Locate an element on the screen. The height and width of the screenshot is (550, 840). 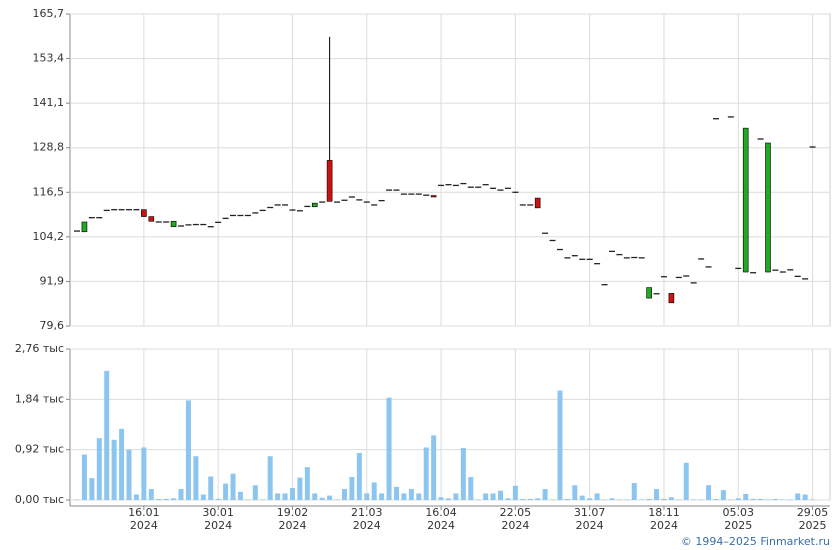
y-tick-label: 91,9 is located at coordinates (52, 280).